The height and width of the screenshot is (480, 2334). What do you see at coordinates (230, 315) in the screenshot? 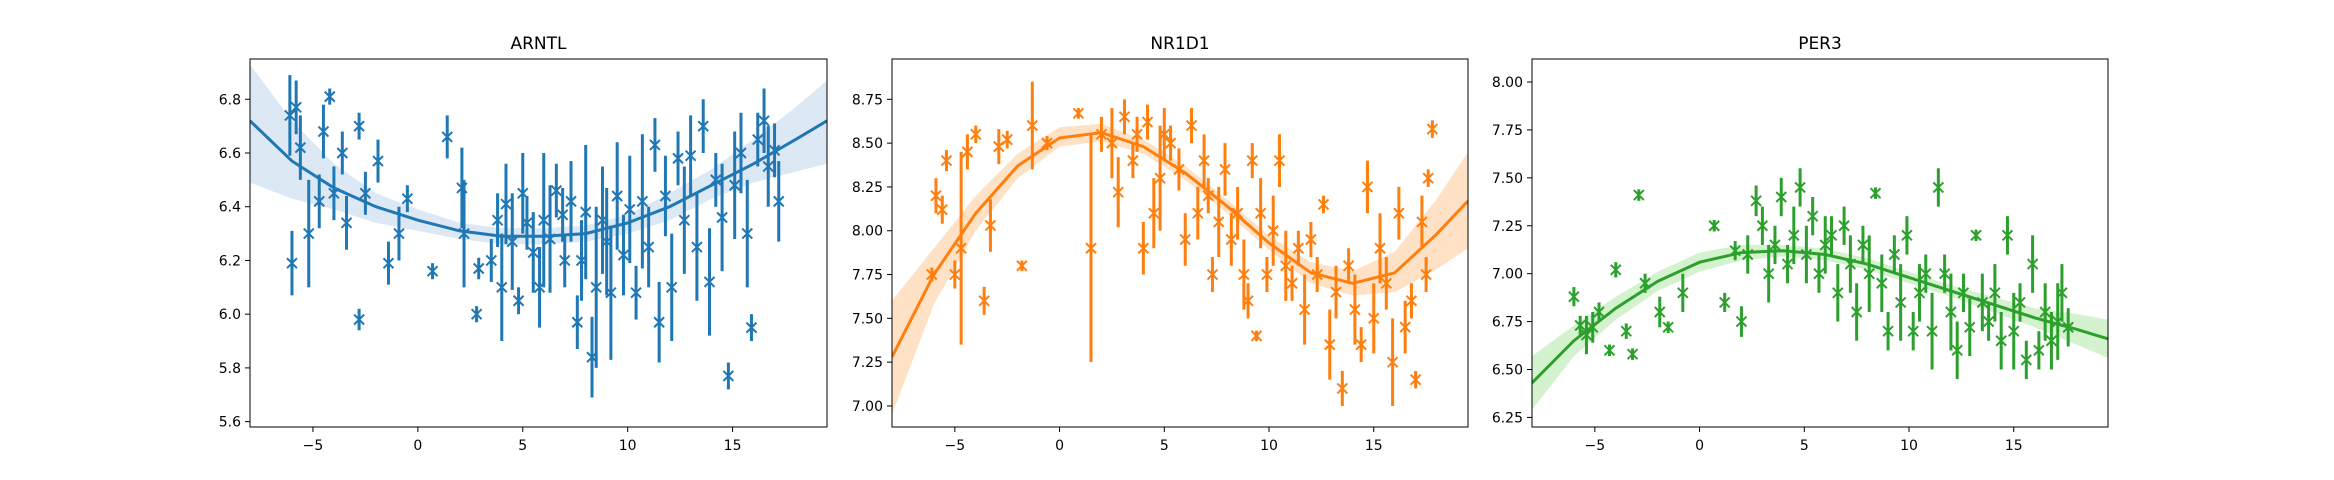
I see `y-tick-label: 6.0` at bounding box center [230, 315].